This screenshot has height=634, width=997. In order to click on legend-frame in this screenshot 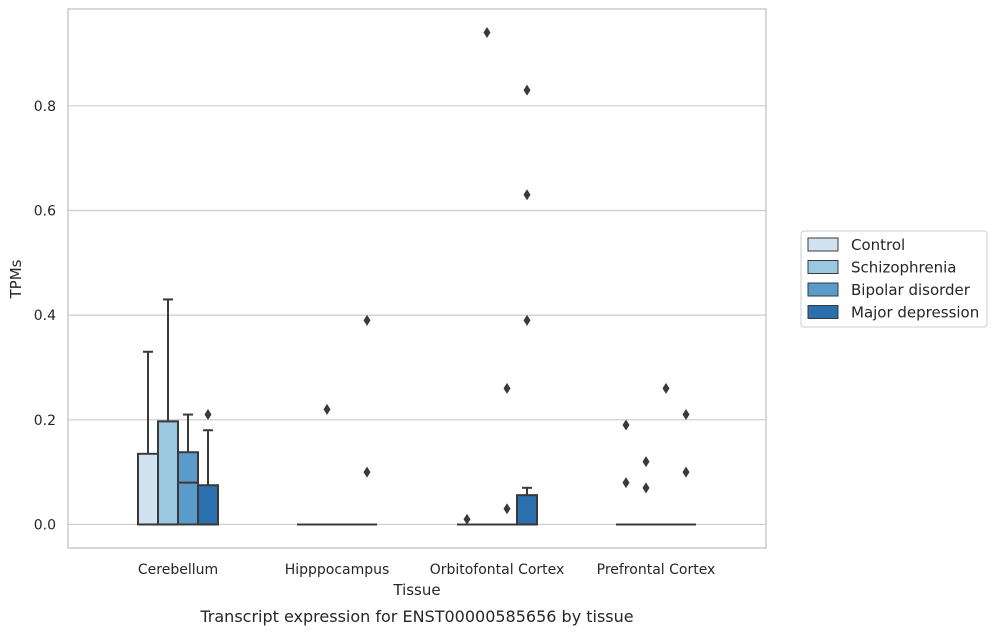, I will do `click(894, 279)`.